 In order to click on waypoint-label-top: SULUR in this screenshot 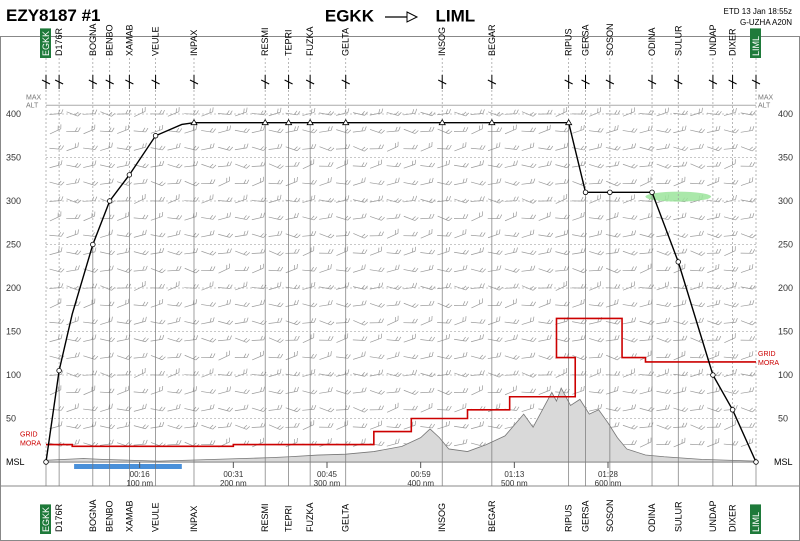, I will do `click(678, 40)`.